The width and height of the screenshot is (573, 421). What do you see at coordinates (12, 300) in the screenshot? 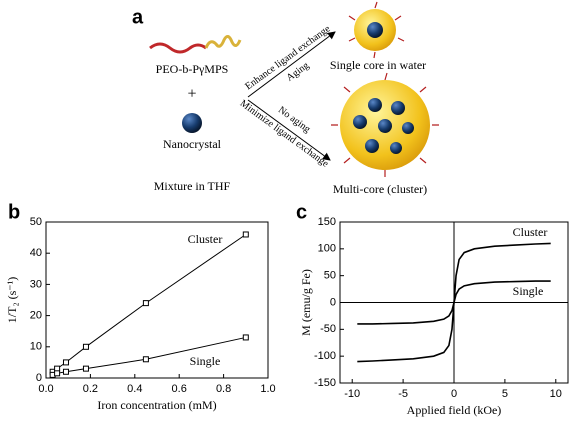
I see `y-axis-title: 1/T₂ (s⁻¹)` at bounding box center [12, 300].